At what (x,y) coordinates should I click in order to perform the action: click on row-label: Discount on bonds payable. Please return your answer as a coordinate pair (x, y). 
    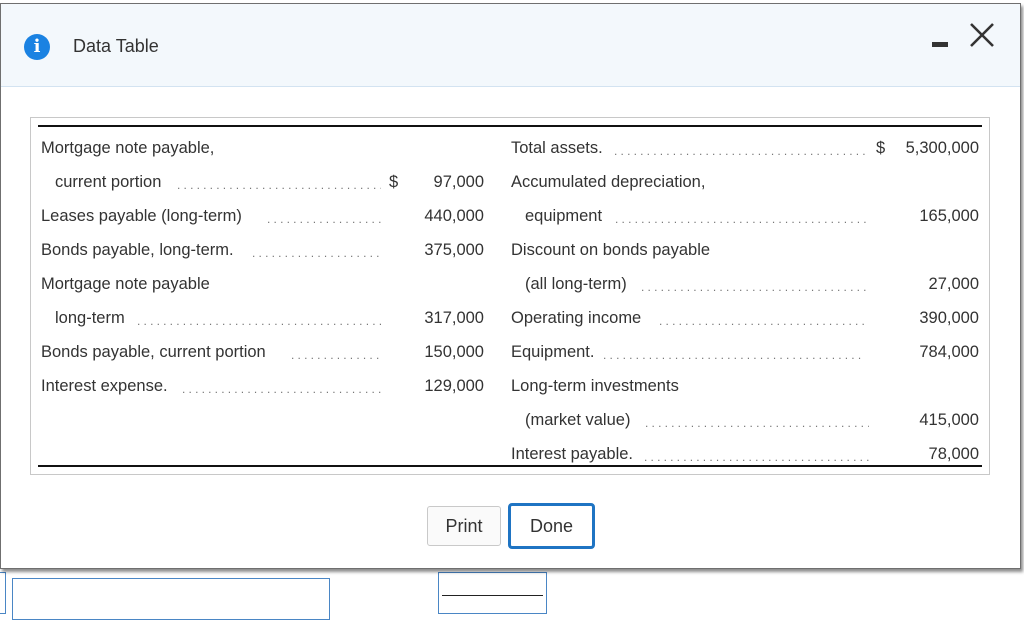
    Looking at the image, I should click on (611, 250).